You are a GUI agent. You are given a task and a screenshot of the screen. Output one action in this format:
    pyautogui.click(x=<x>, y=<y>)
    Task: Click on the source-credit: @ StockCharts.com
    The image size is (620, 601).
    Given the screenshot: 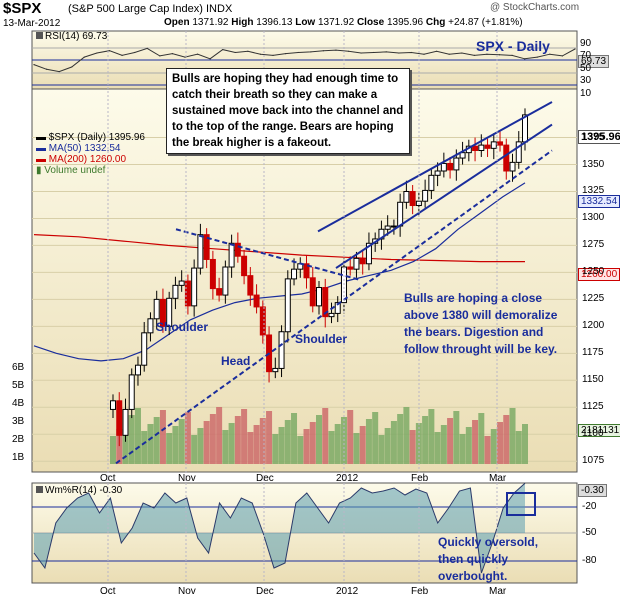 What is the action you would take?
    pyautogui.click(x=535, y=7)
    